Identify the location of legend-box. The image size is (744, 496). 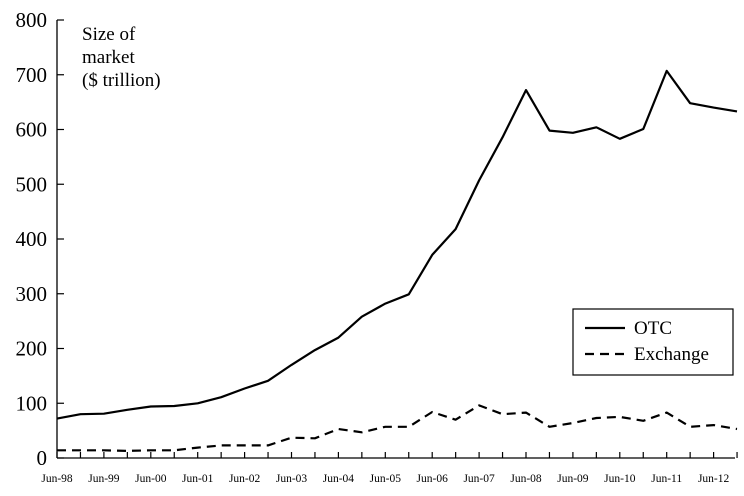
(653, 342).